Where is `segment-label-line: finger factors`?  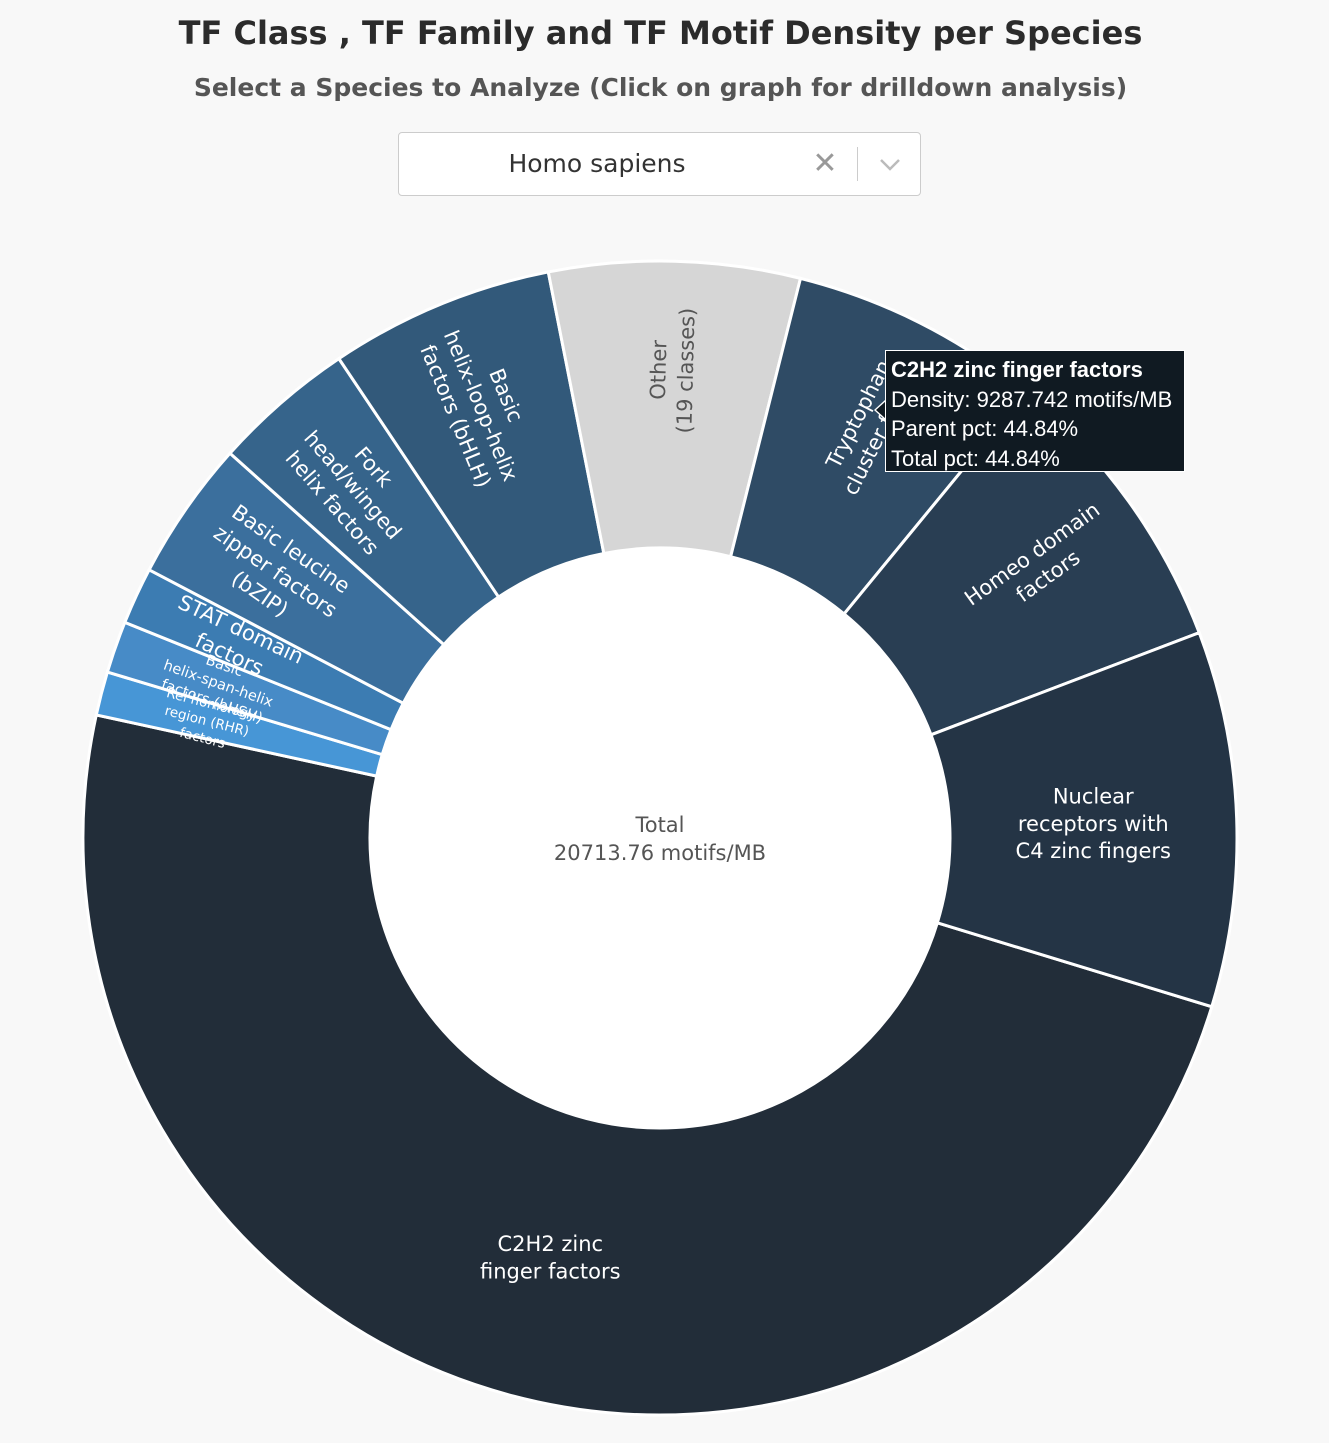
segment-label-line: finger factors is located at coordinates (550, 1271).